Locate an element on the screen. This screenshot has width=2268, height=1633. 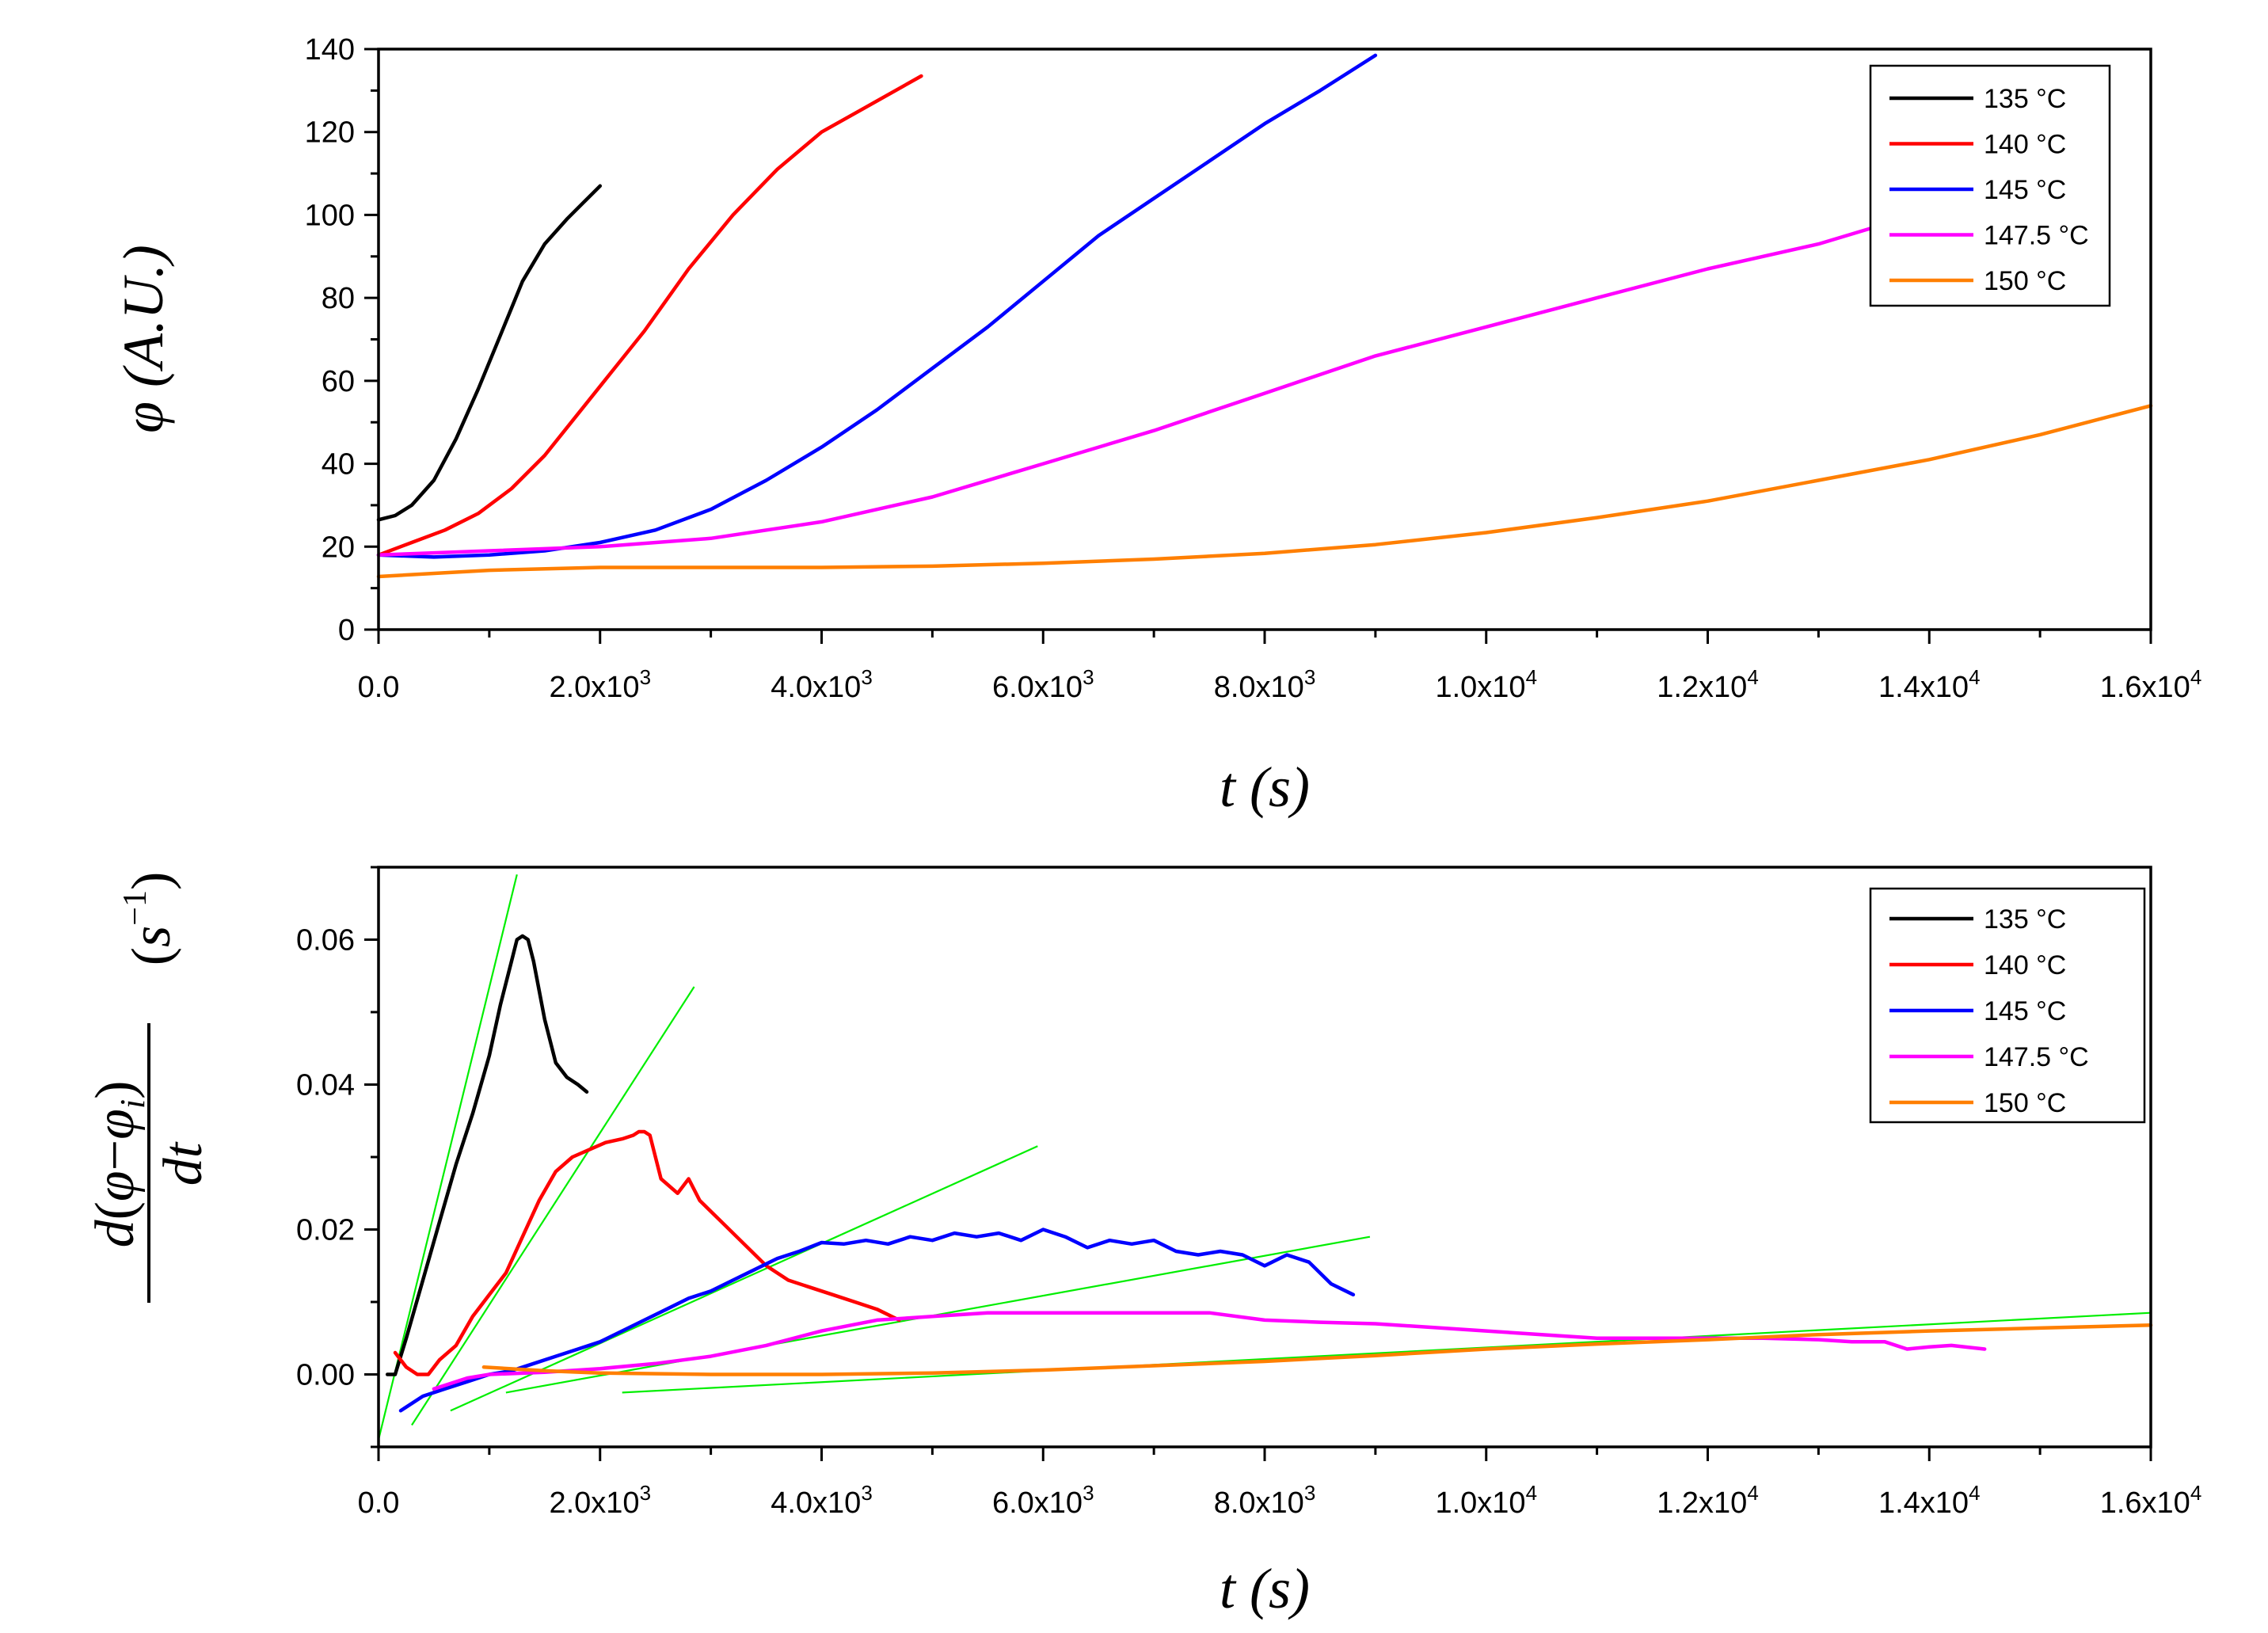
bot-series-145-C is located at coordinates (877, 1320).